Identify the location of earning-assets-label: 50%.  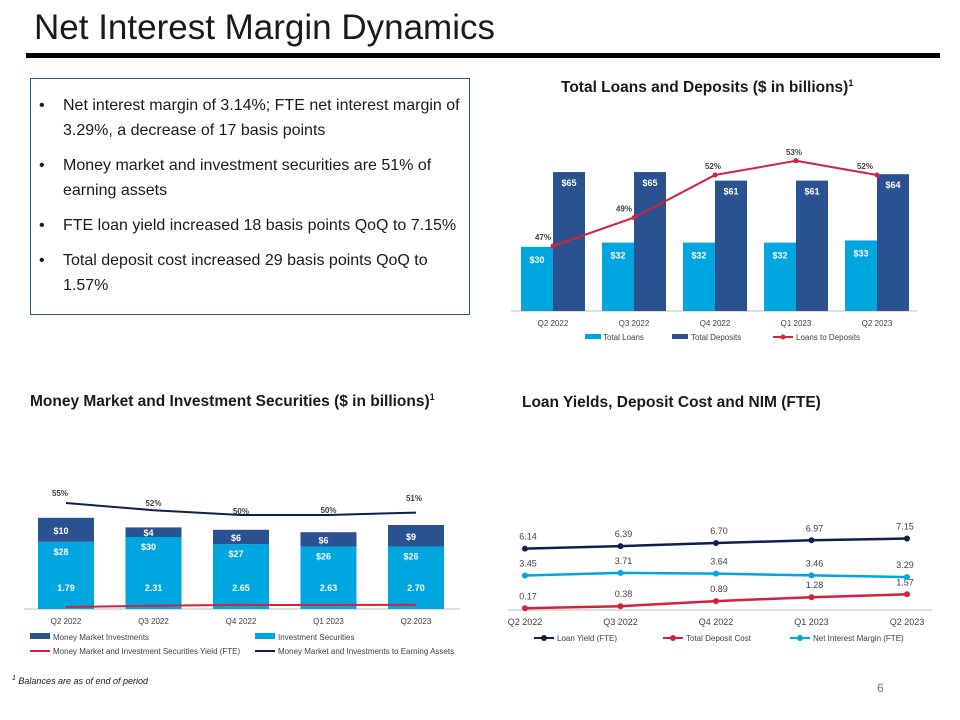
(241, 511).